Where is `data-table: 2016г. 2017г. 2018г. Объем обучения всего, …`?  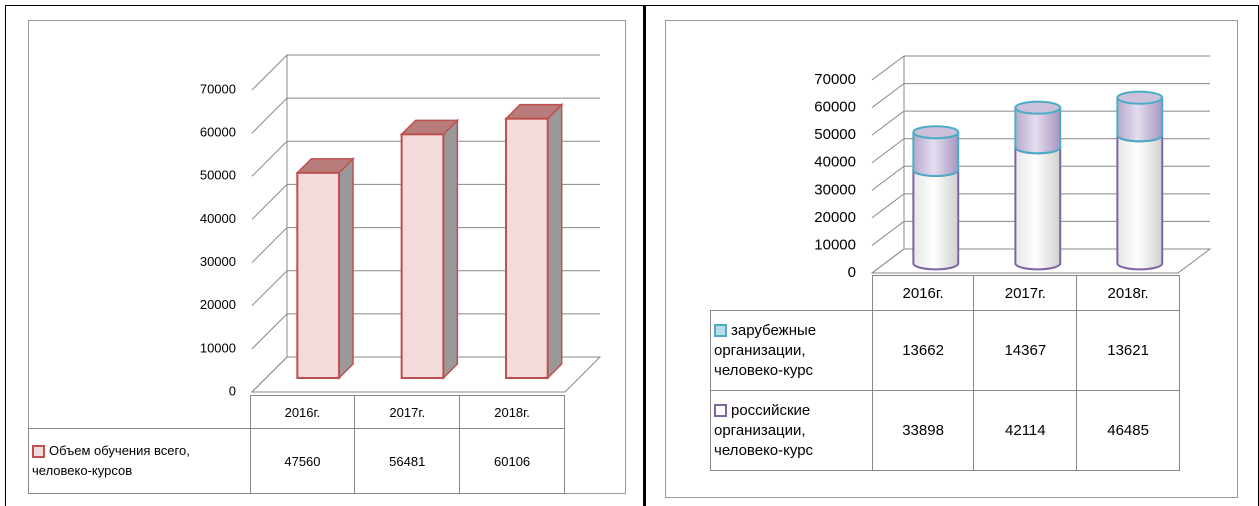
data-table: 2016г. 2017г. 2018г. Объем обучения всего, … is located at coordinates (296, 444).